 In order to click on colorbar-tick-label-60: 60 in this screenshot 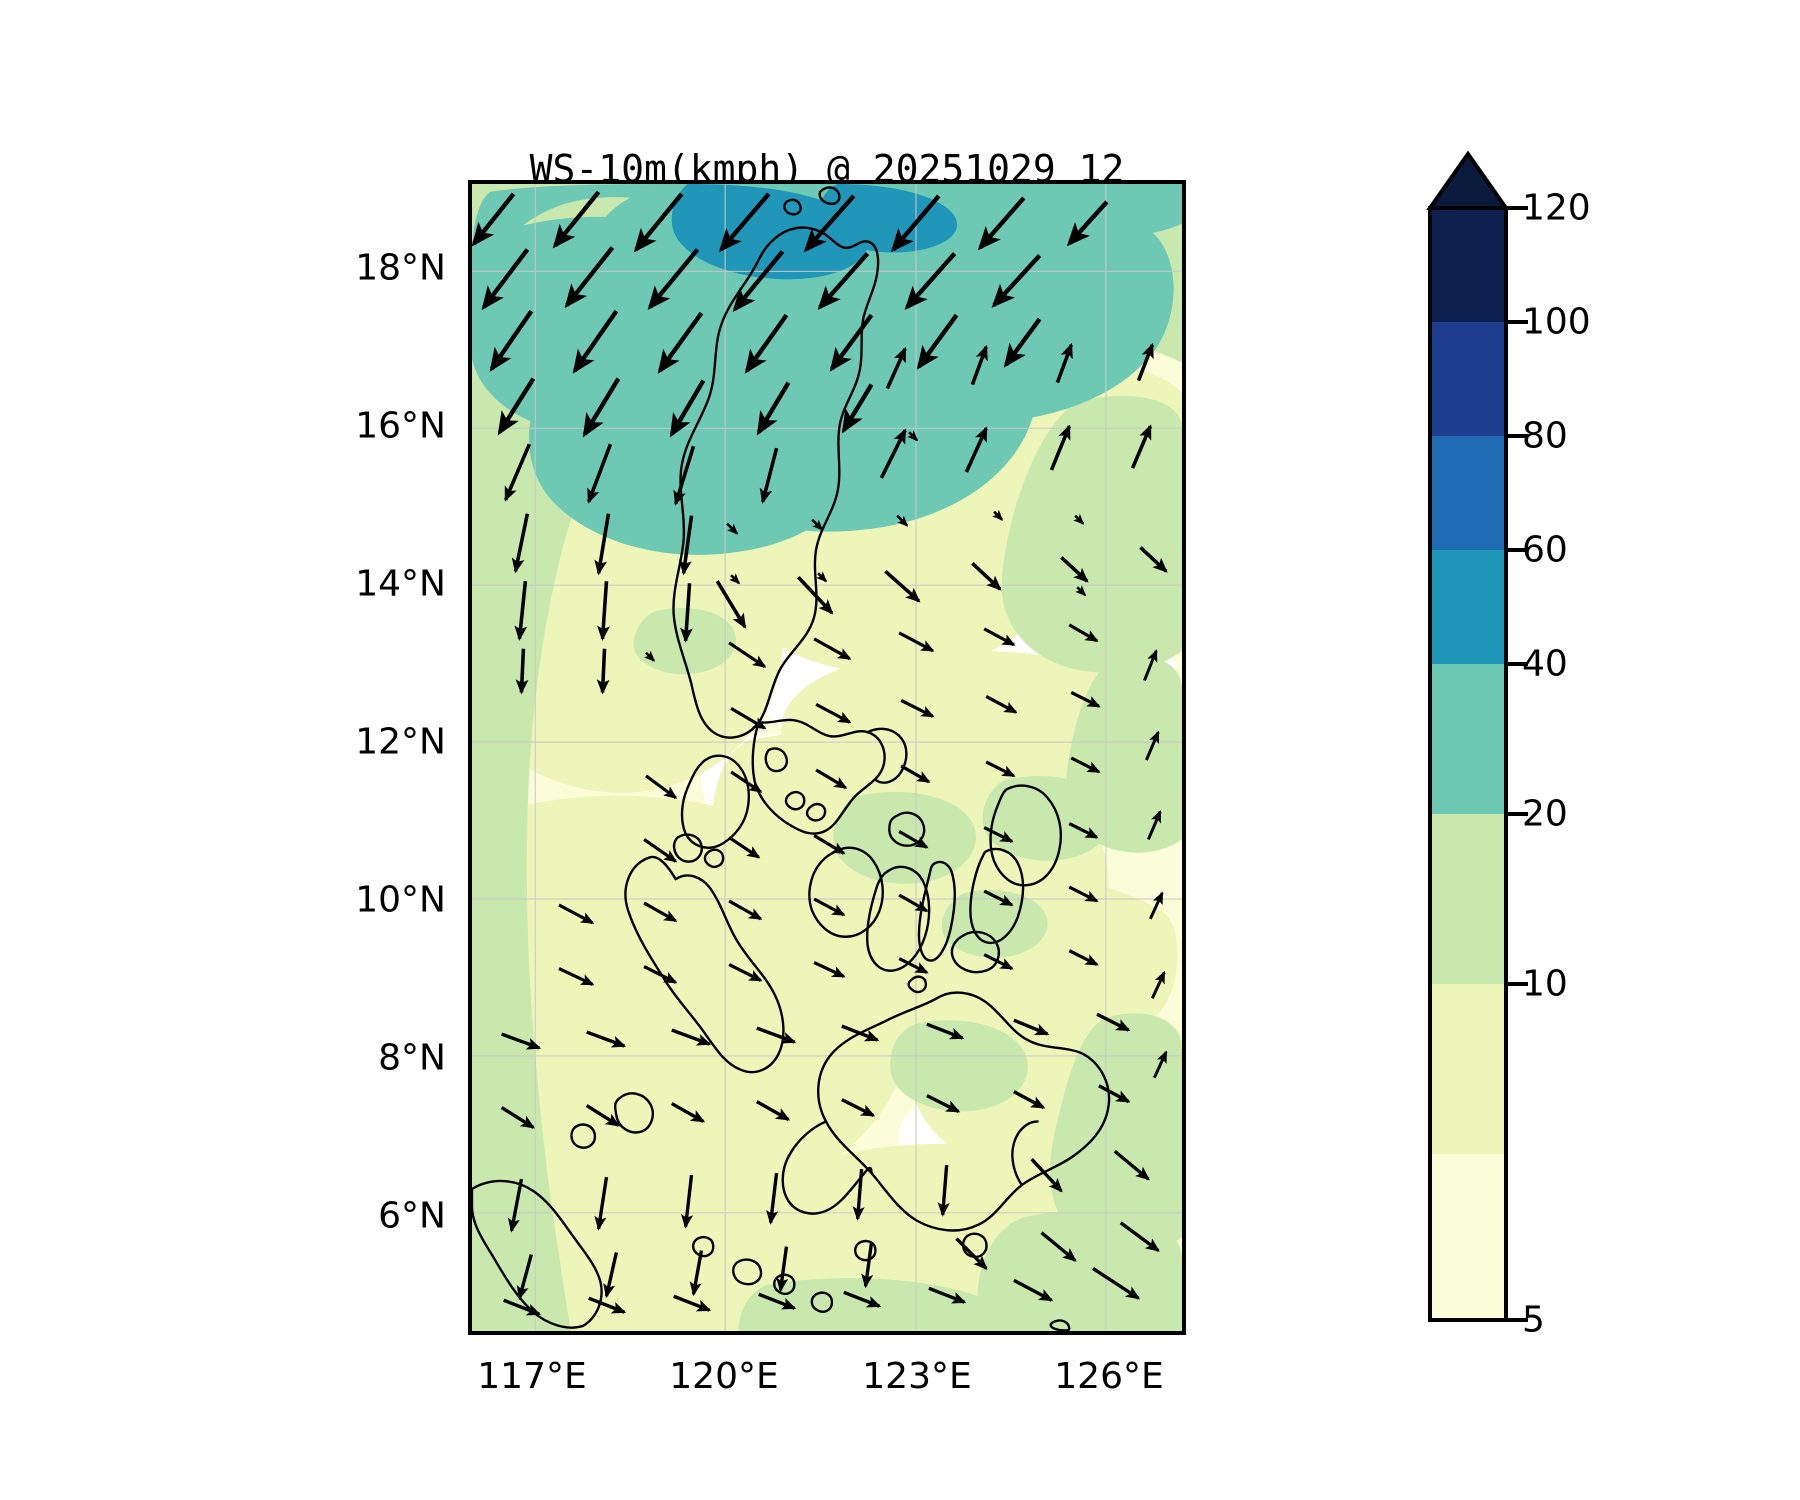, I will do `click(1545, 550)`.